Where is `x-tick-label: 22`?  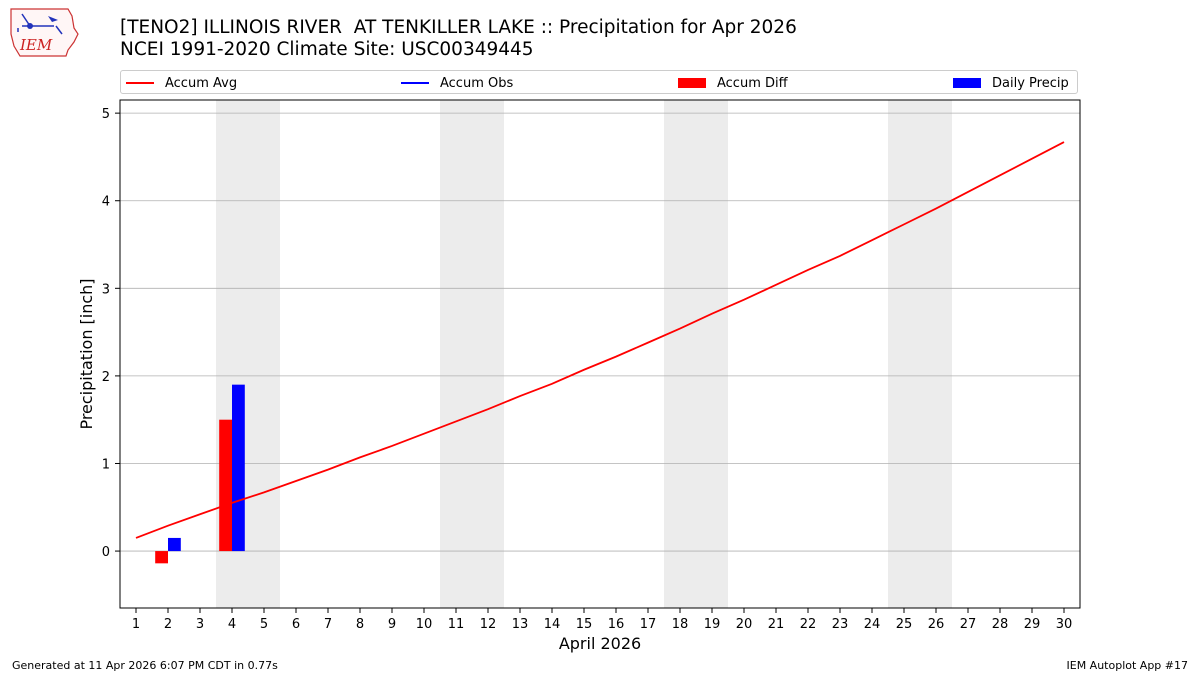
x-tick-label: 22 is located at coordinates (808, 624).